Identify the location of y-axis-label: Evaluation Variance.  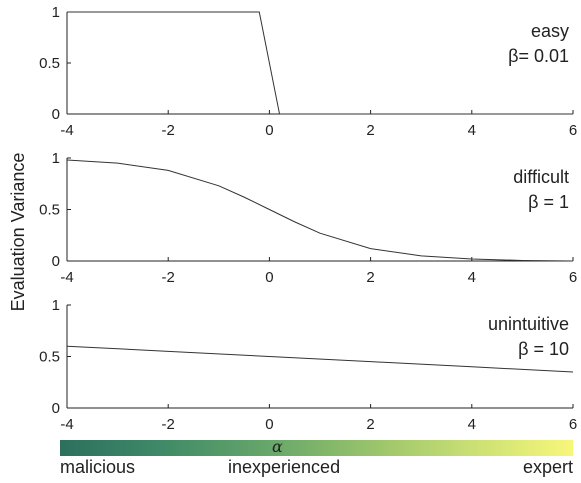
(18, 232).